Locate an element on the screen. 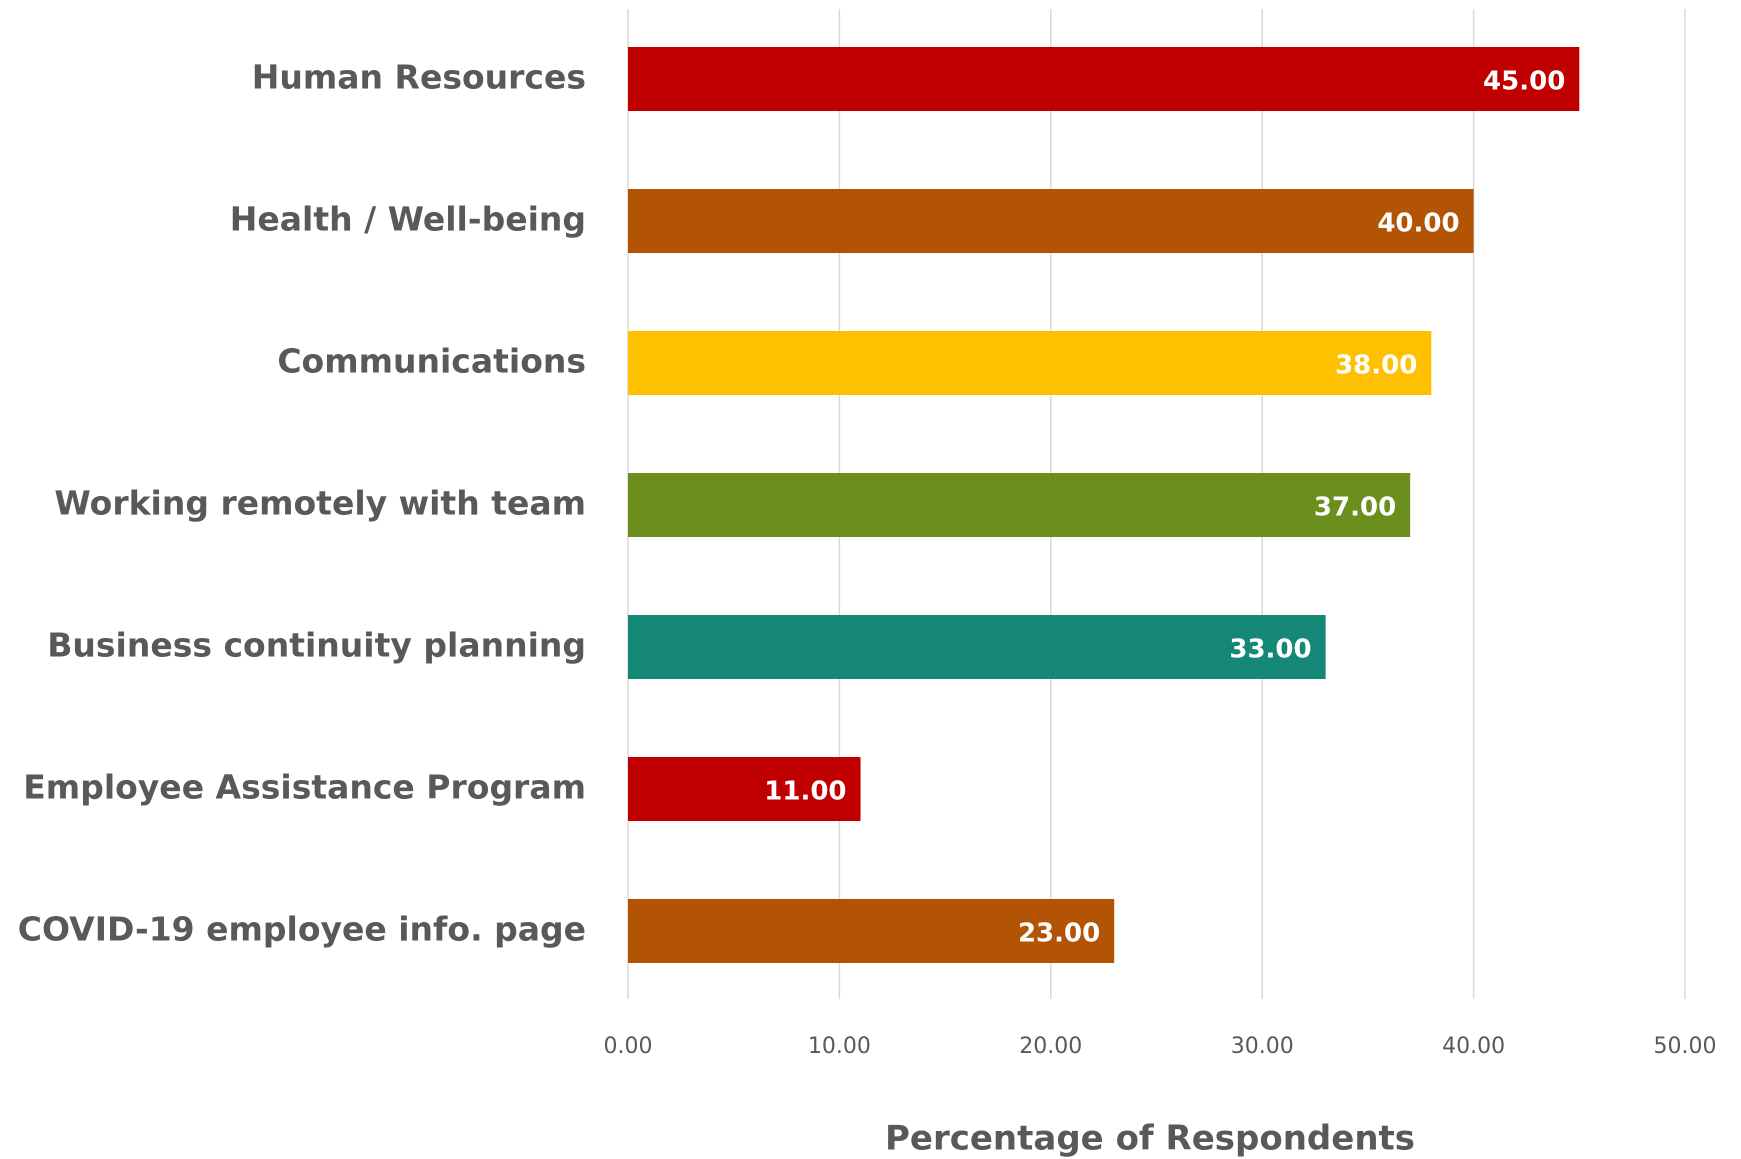  category-label: COVID-19 employee info. page is located at coordinates (302, 929).